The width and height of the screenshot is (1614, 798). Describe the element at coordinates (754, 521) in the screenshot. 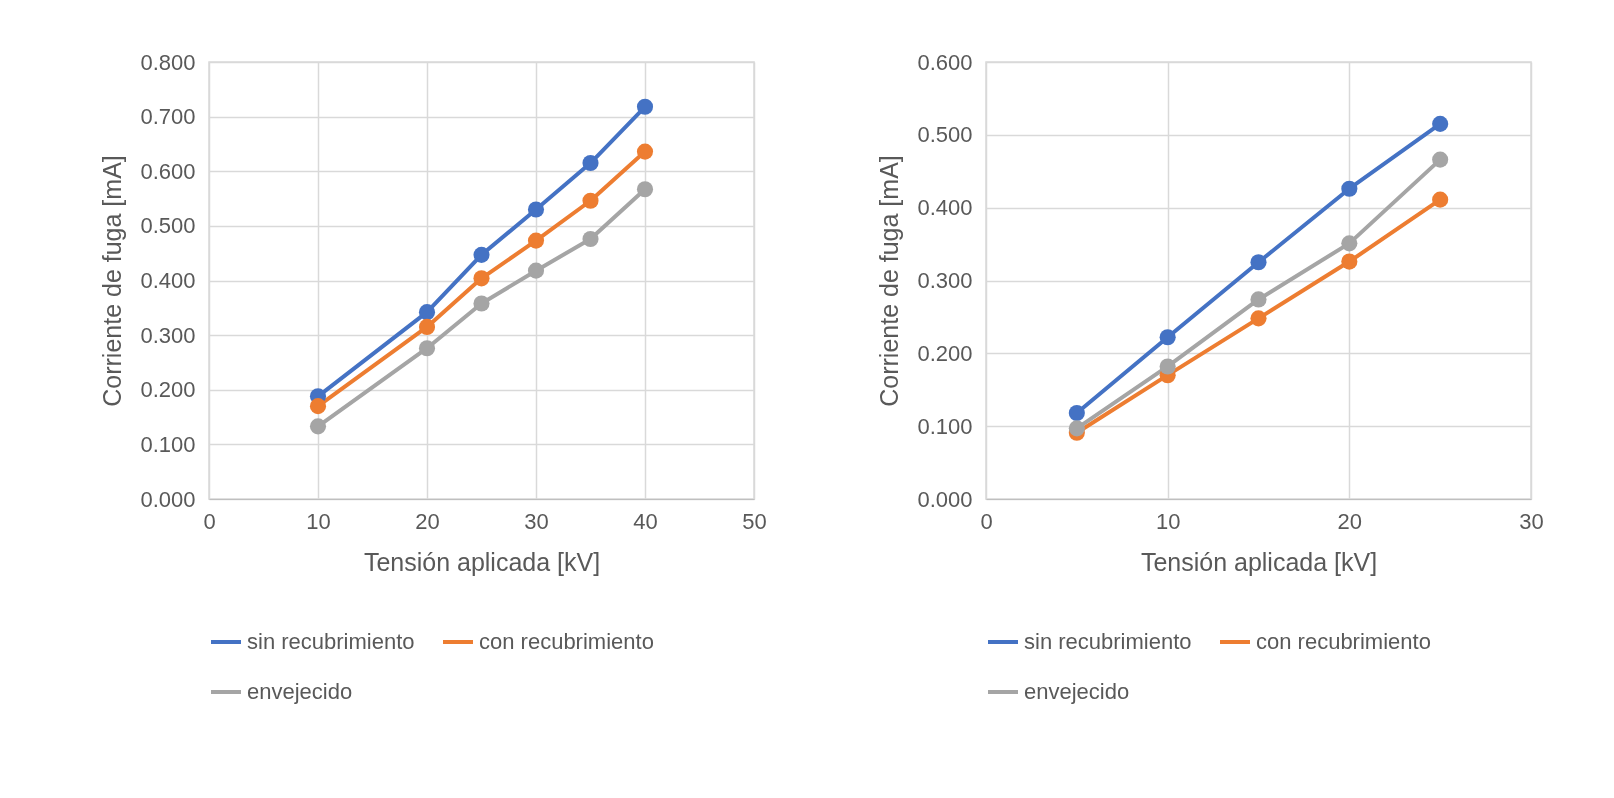

I see `x-tick-label: 50` at that location.